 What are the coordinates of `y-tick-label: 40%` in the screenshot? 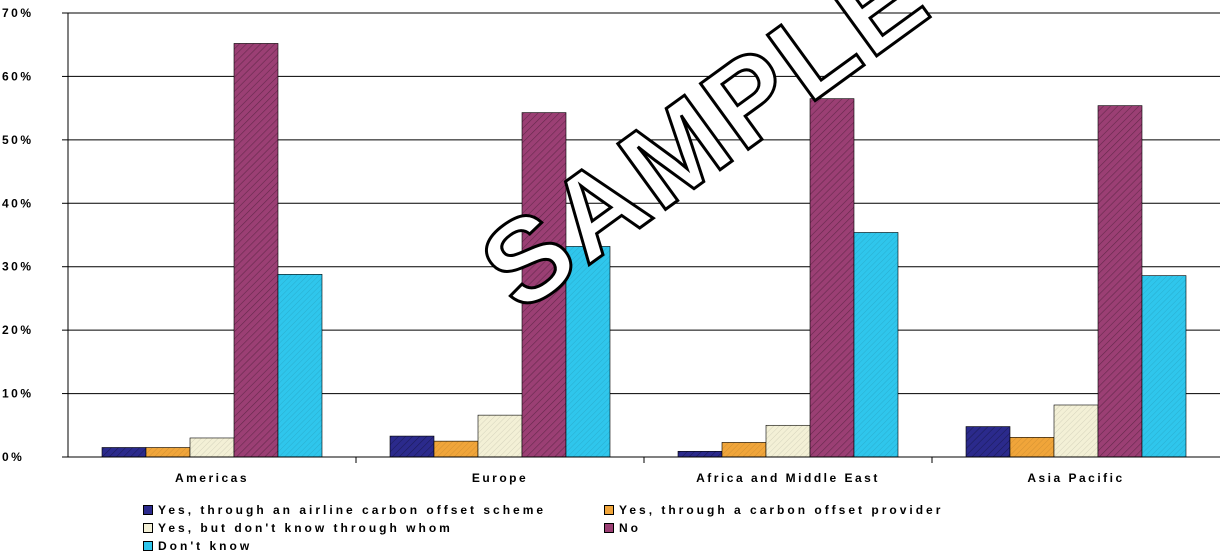 It's located at (18, 203).